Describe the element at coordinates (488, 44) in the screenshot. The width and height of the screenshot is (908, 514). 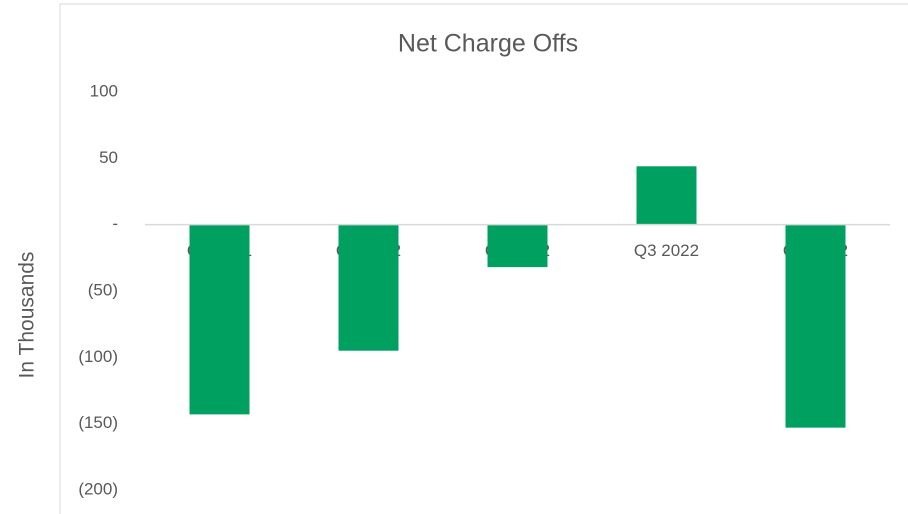
I see `chart-title: Net Charge Offs` at that location.